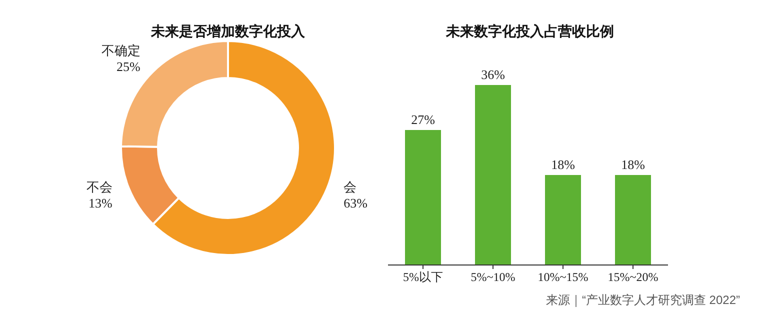  Describe the element at coordinates (99, 186) in the screenshot. I see `slice-label: 不会` at that location.